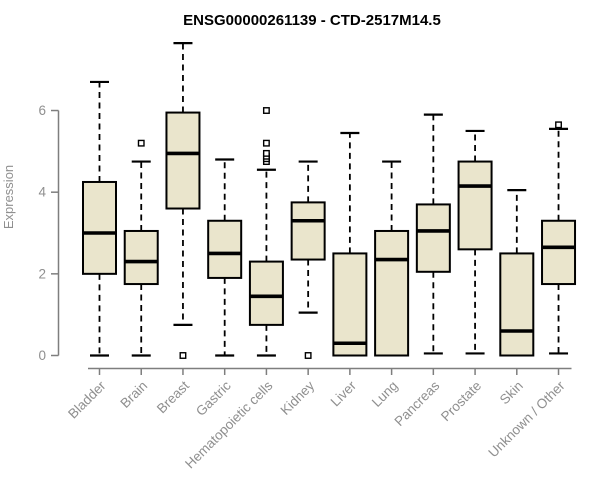 The width and height of the screenshot is (600, 500). Describe the element at coordinates (558, 125) in the screenshot. I see `outlier-point-unknown-other` at that location.